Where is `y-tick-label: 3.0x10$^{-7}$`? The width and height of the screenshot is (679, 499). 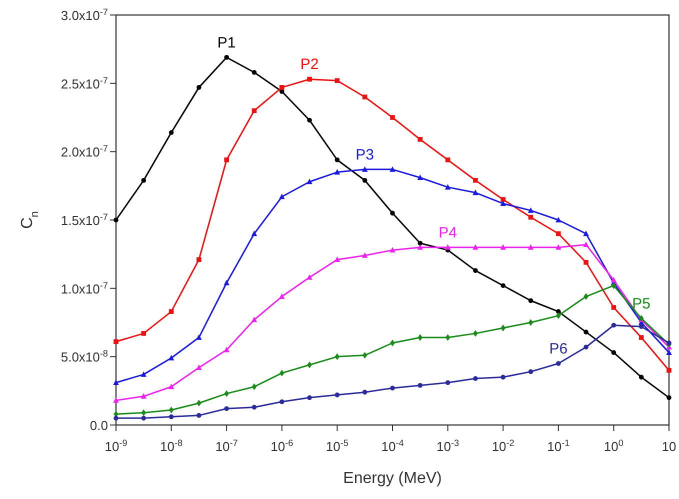 y-tick-label: 3.0x10$^{-7}$ is located at coordinates (84, 15).